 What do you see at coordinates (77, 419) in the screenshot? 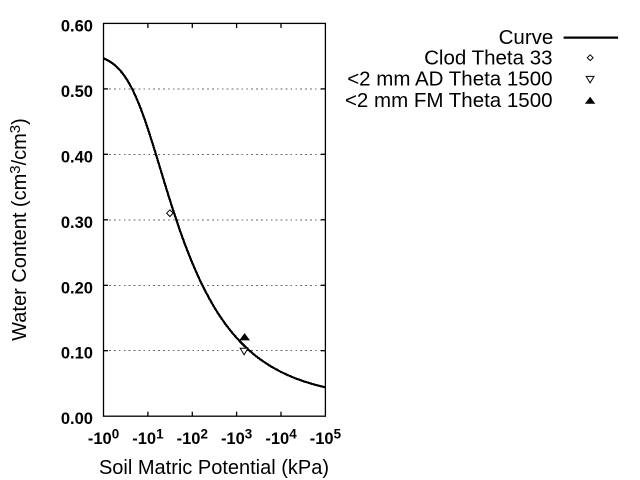
I see `svg-text: 0.00` at bounding box center [77, 419].